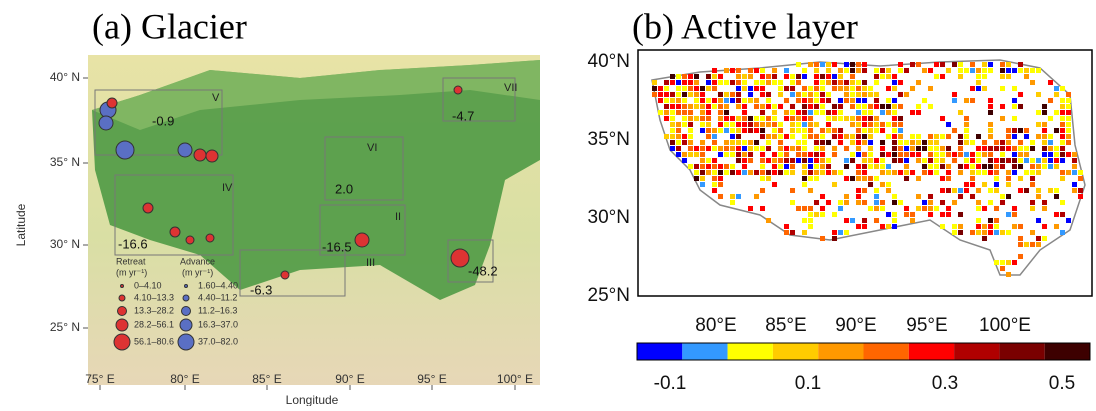 The image size is (1096, 411). Describe the element at coordinates (431, 379) in the screenshot. I see `x-tick-label: 95° E` at that location.